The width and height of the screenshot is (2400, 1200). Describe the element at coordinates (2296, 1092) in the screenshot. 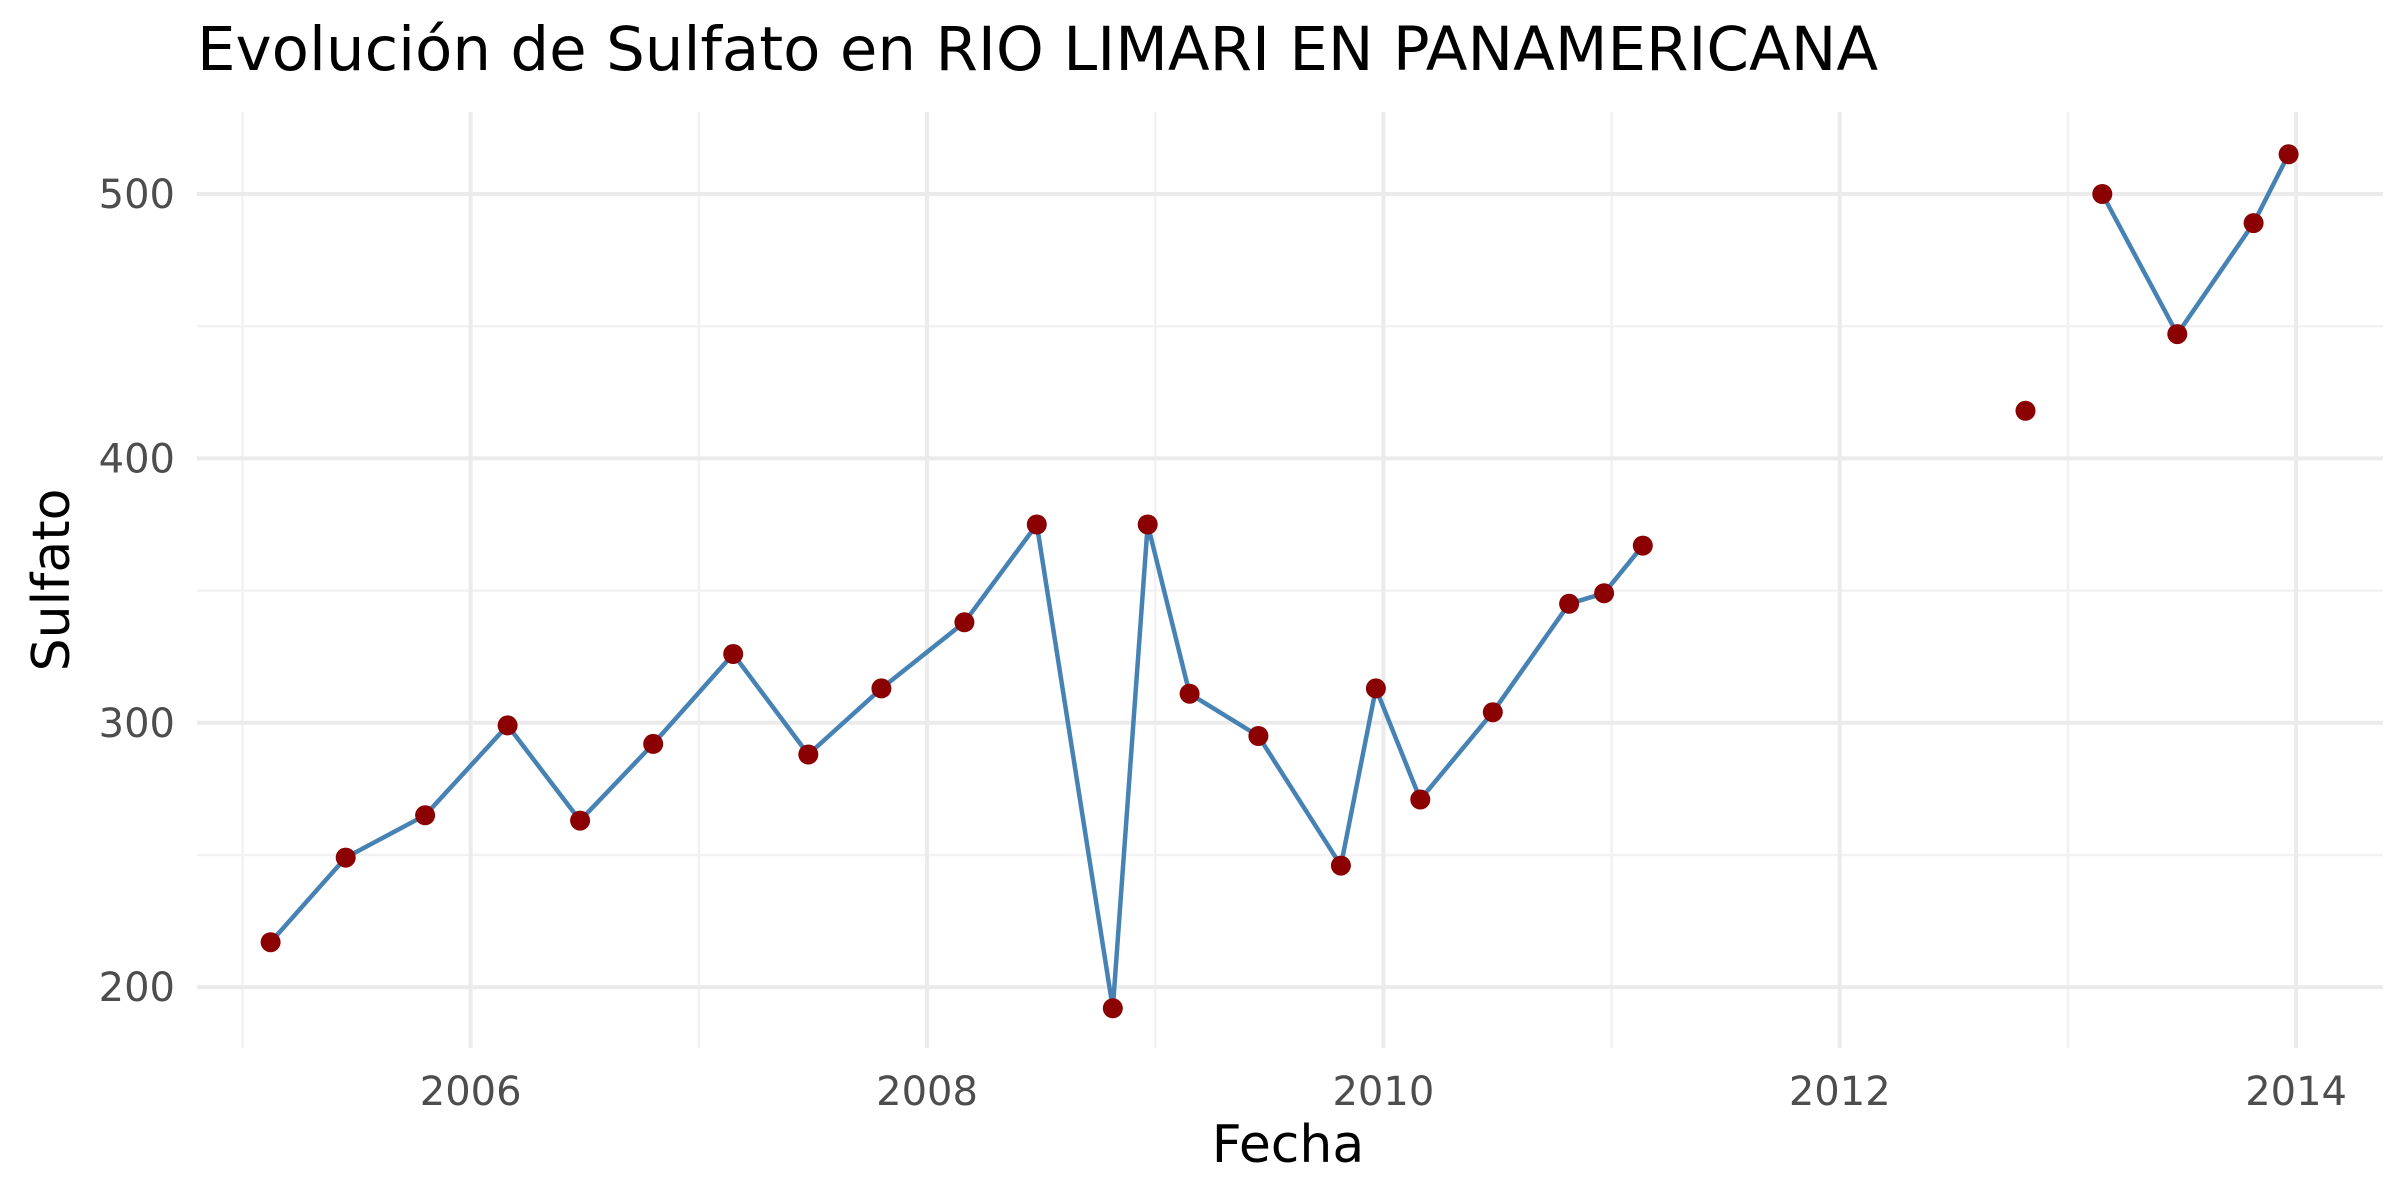

I see `x-tick-label: 2014` at that location.